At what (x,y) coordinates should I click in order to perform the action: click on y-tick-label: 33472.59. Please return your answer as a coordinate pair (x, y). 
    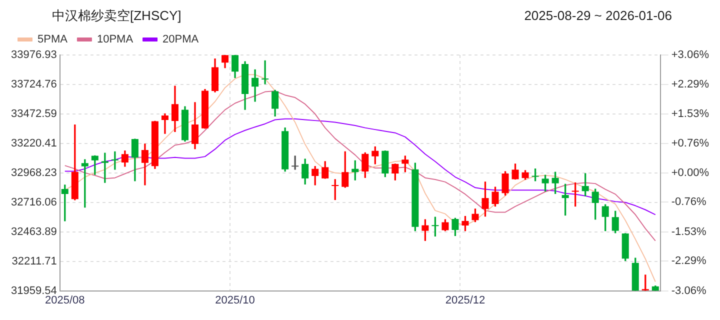
    Looking at the image, I should click on (33, 114).